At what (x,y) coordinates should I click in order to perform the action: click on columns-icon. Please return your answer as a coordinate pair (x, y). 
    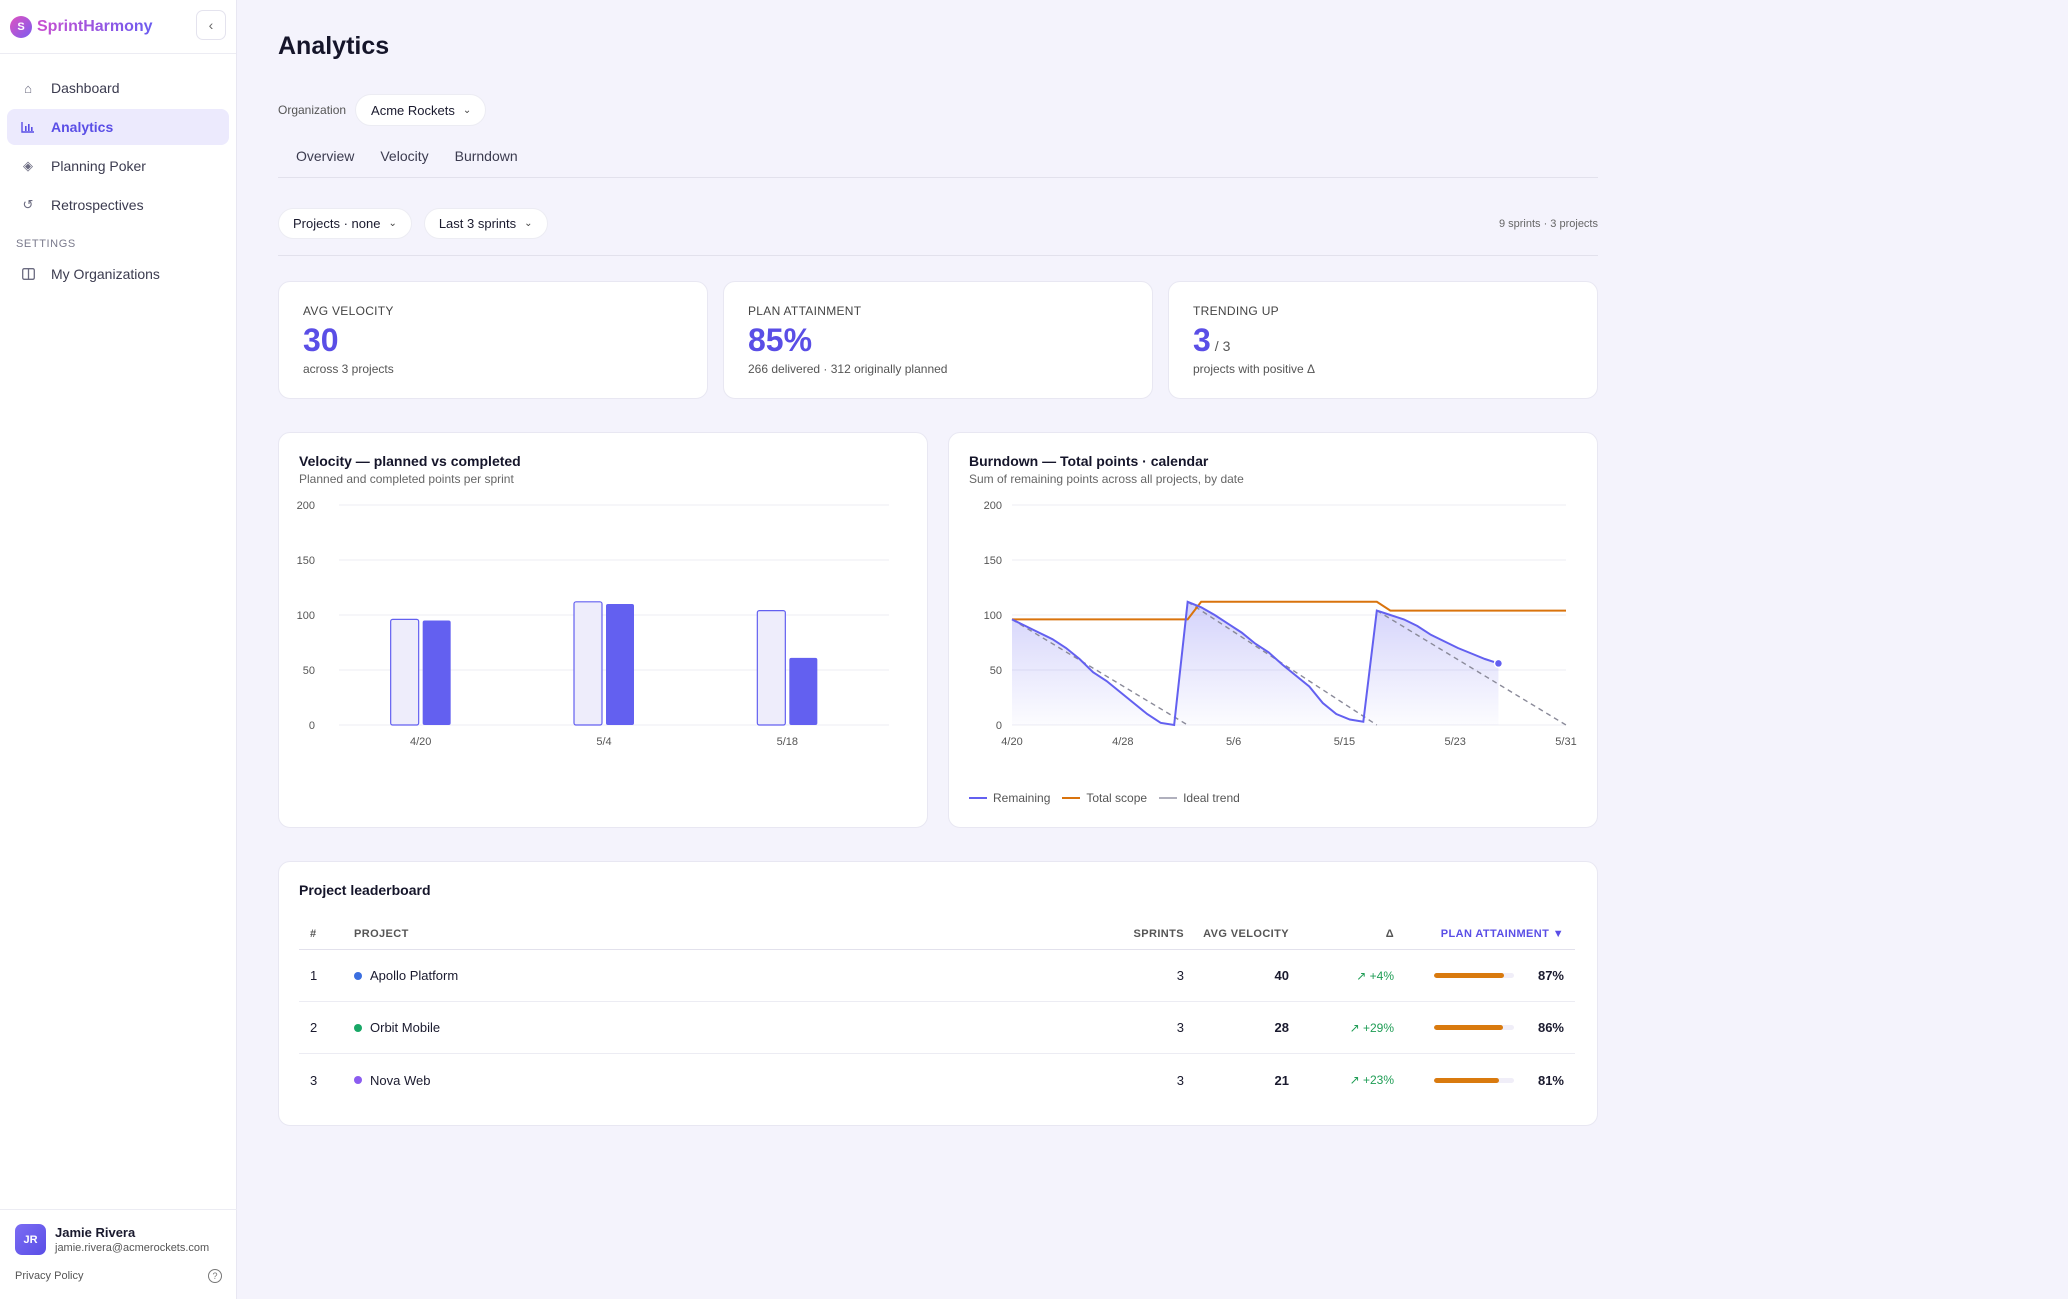
    Looking at the image, I should click on (28, 274).